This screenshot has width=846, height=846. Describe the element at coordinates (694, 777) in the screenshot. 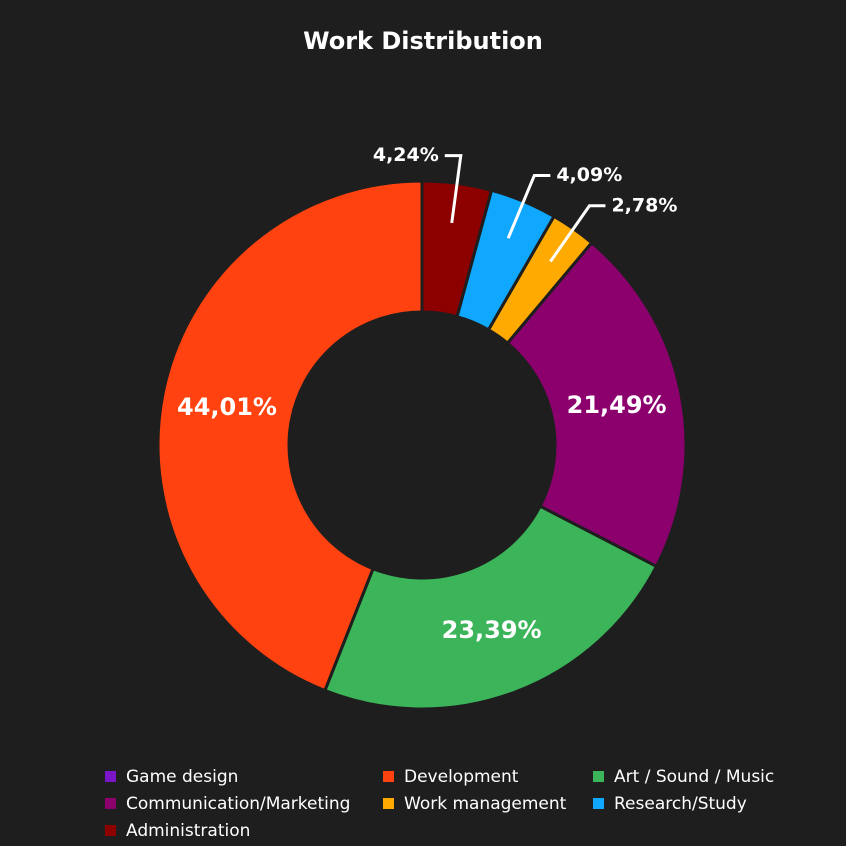

I see `legend-label: Art / Sound / Music` at that location.